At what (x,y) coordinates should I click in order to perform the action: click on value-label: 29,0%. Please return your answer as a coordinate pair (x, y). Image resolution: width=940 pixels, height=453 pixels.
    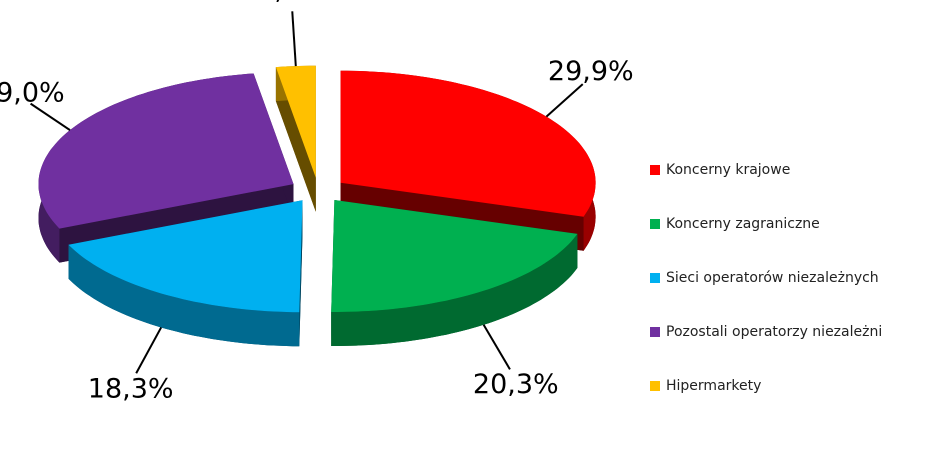
    Looking at the image, I should click on (32, 92).